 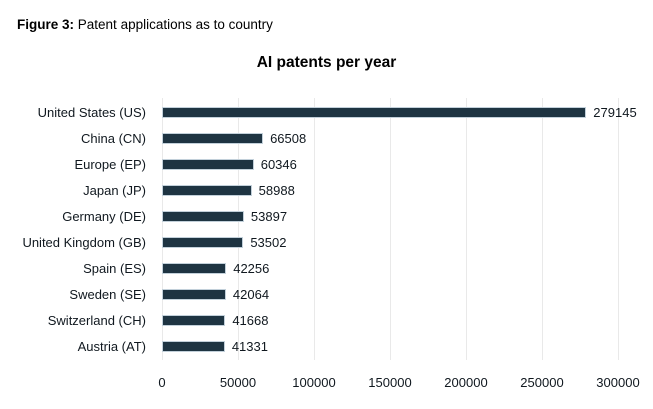 I want to click on category-label: Japan (JP), so click(x=114, y=190).